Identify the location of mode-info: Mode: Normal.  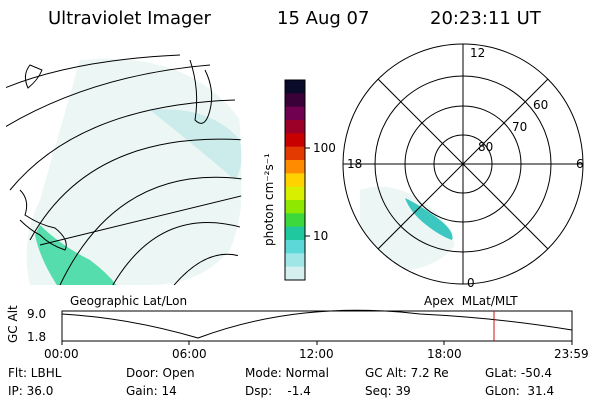
(287, 373).